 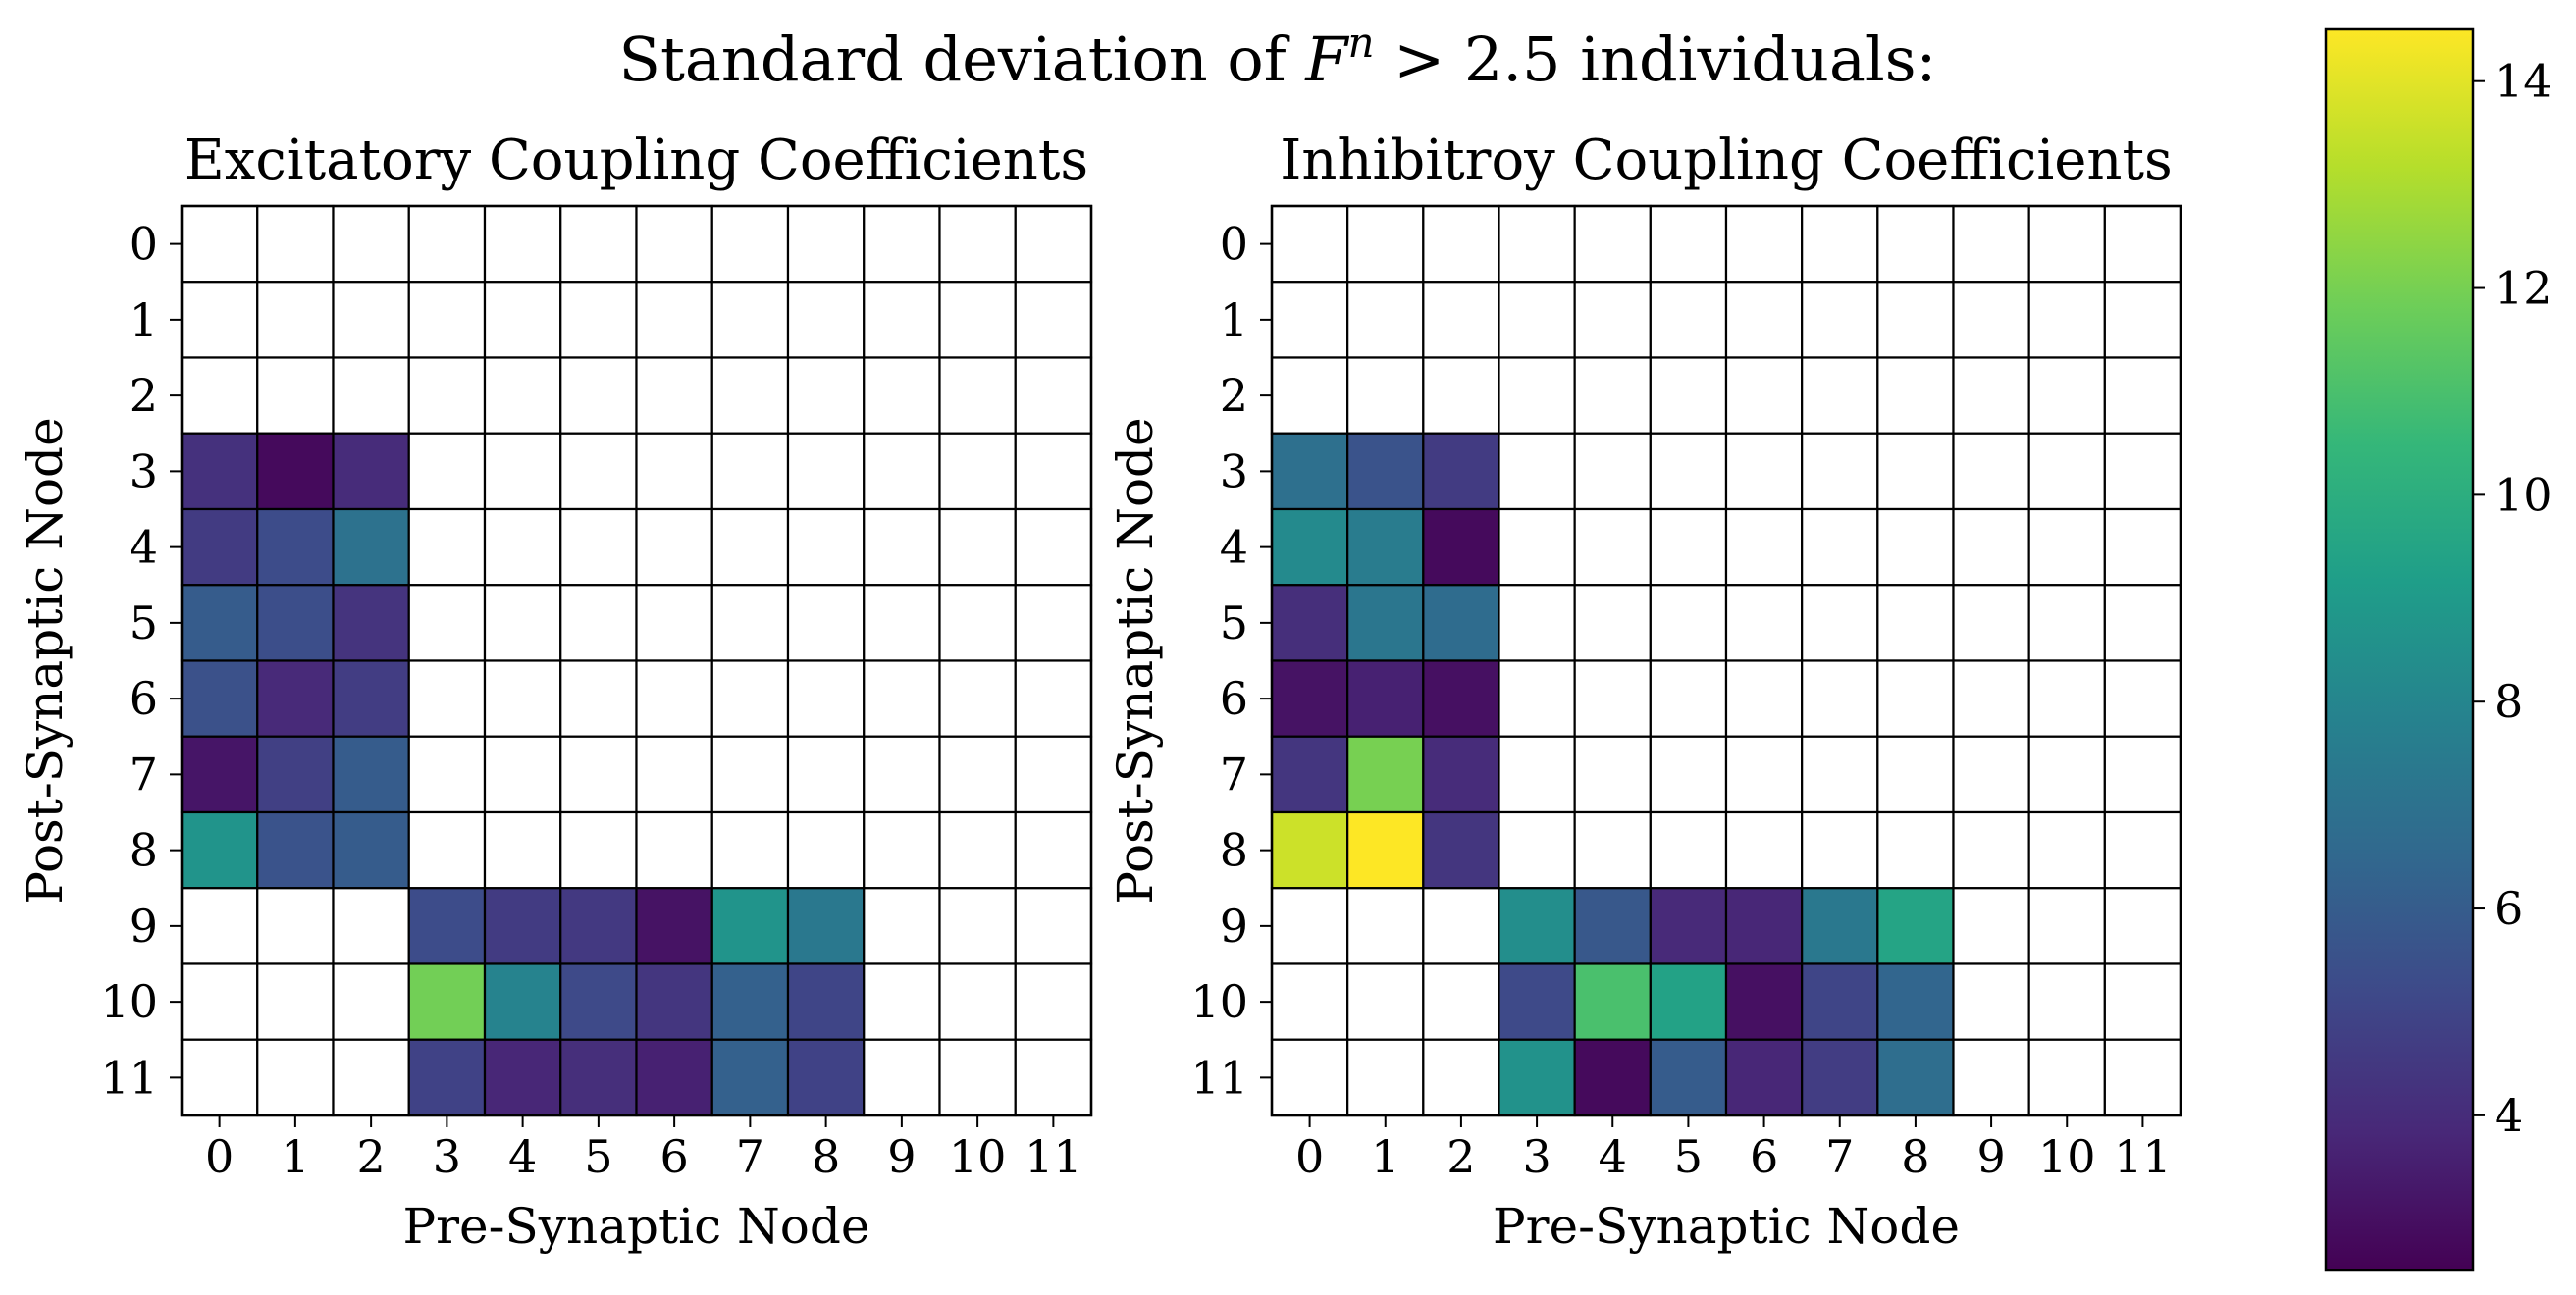 What do you see at coordinates (1915, 1156) in the screenshot?
I see `x-tick-label: 8` at bounding box center [1915, 1156].